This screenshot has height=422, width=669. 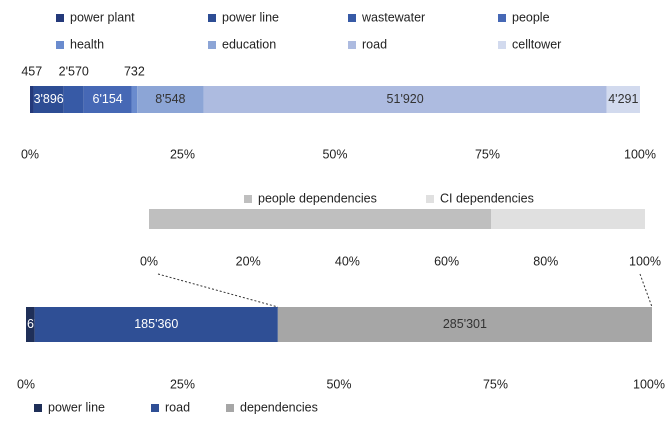 I want to click on data-label: 6'154, so click(x=108, y=99).